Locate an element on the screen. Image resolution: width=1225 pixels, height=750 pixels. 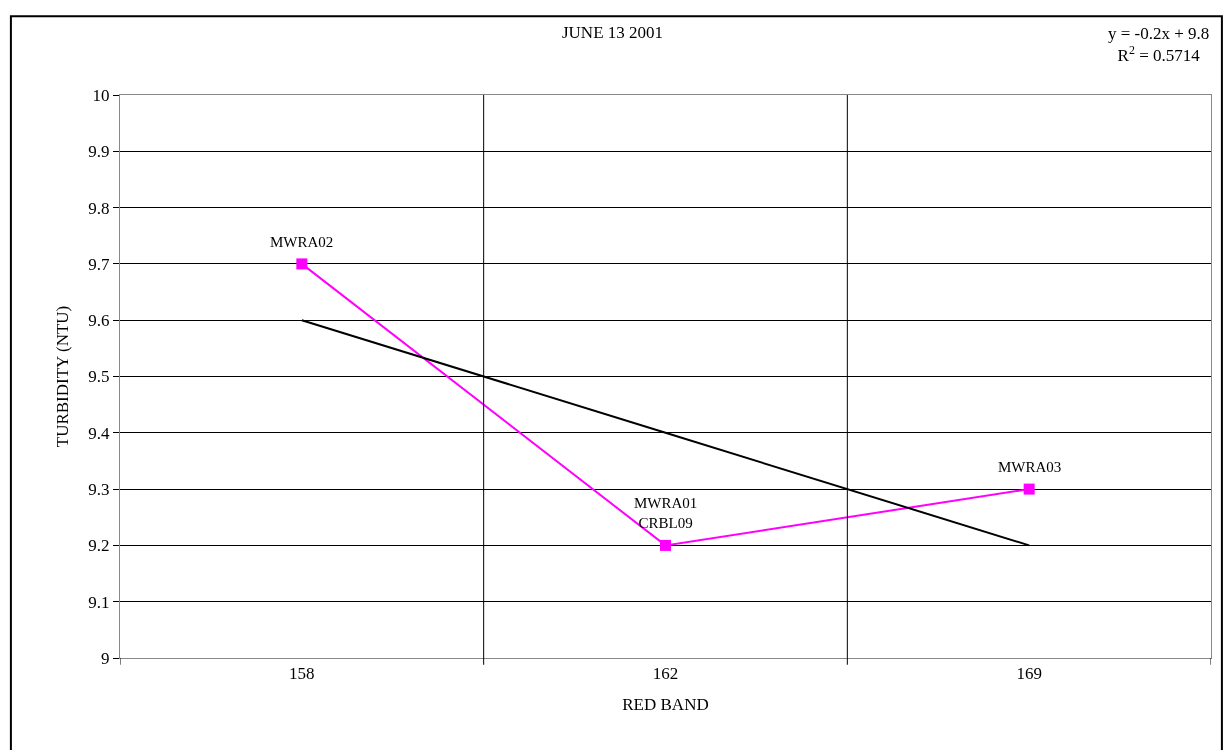
y-tick-label: 9.9 is located at coordinates (99, 152).